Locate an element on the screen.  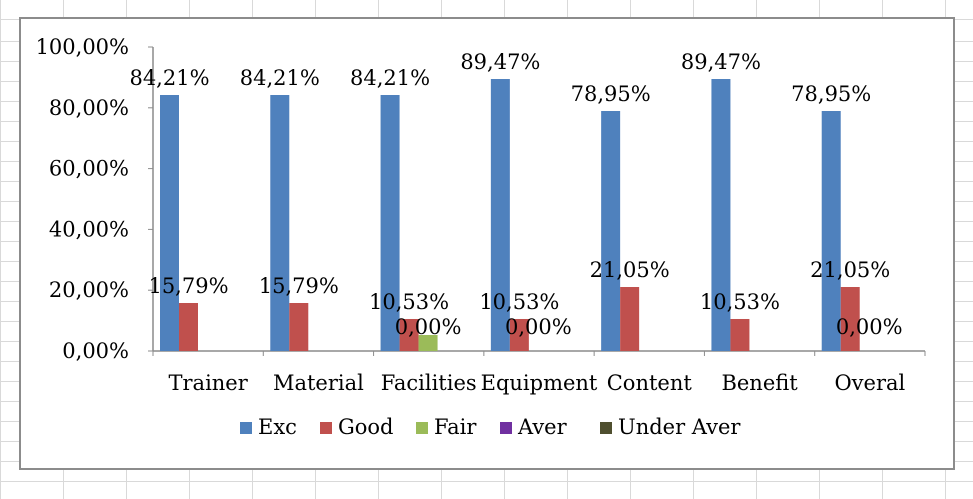
y-tick-label: 40,00% is located at coordinates (89, 229).